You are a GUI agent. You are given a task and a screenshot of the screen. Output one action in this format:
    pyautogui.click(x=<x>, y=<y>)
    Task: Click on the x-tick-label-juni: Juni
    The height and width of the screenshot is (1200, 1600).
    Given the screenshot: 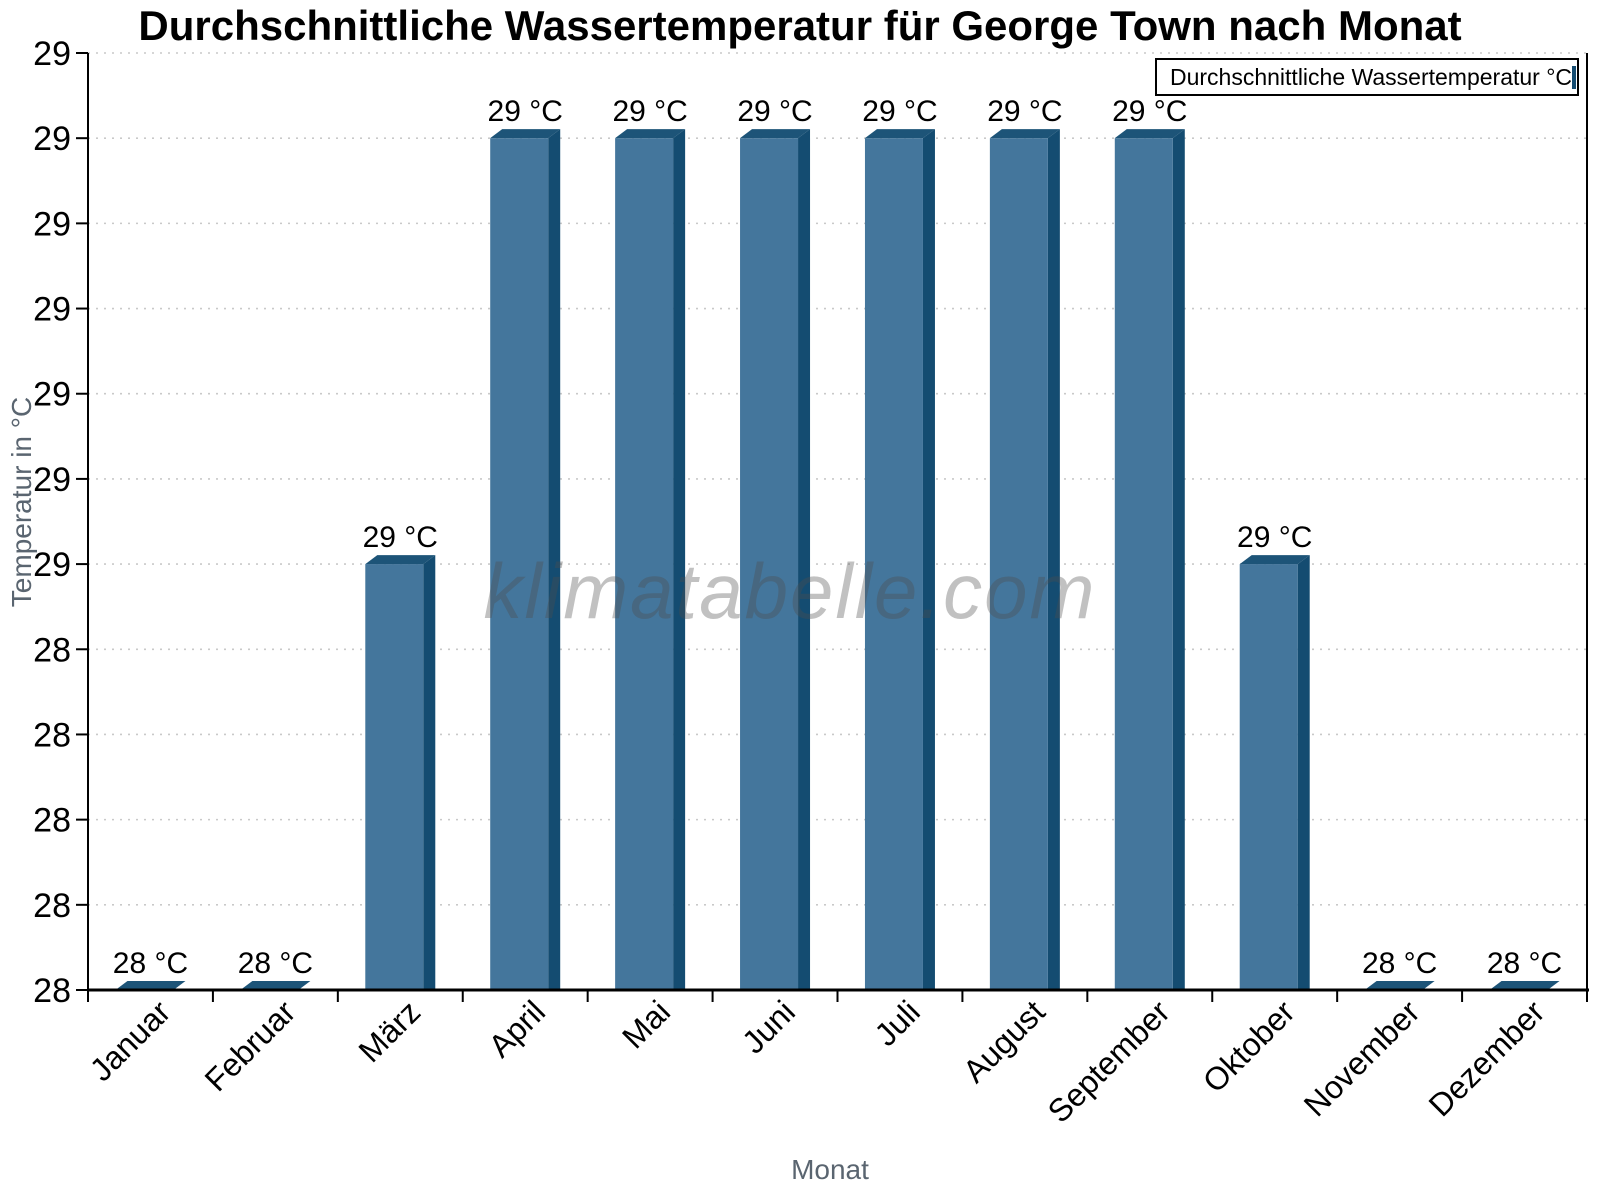 What is the action you would take?
    pyautogui.click(x=768, y=1026)
    